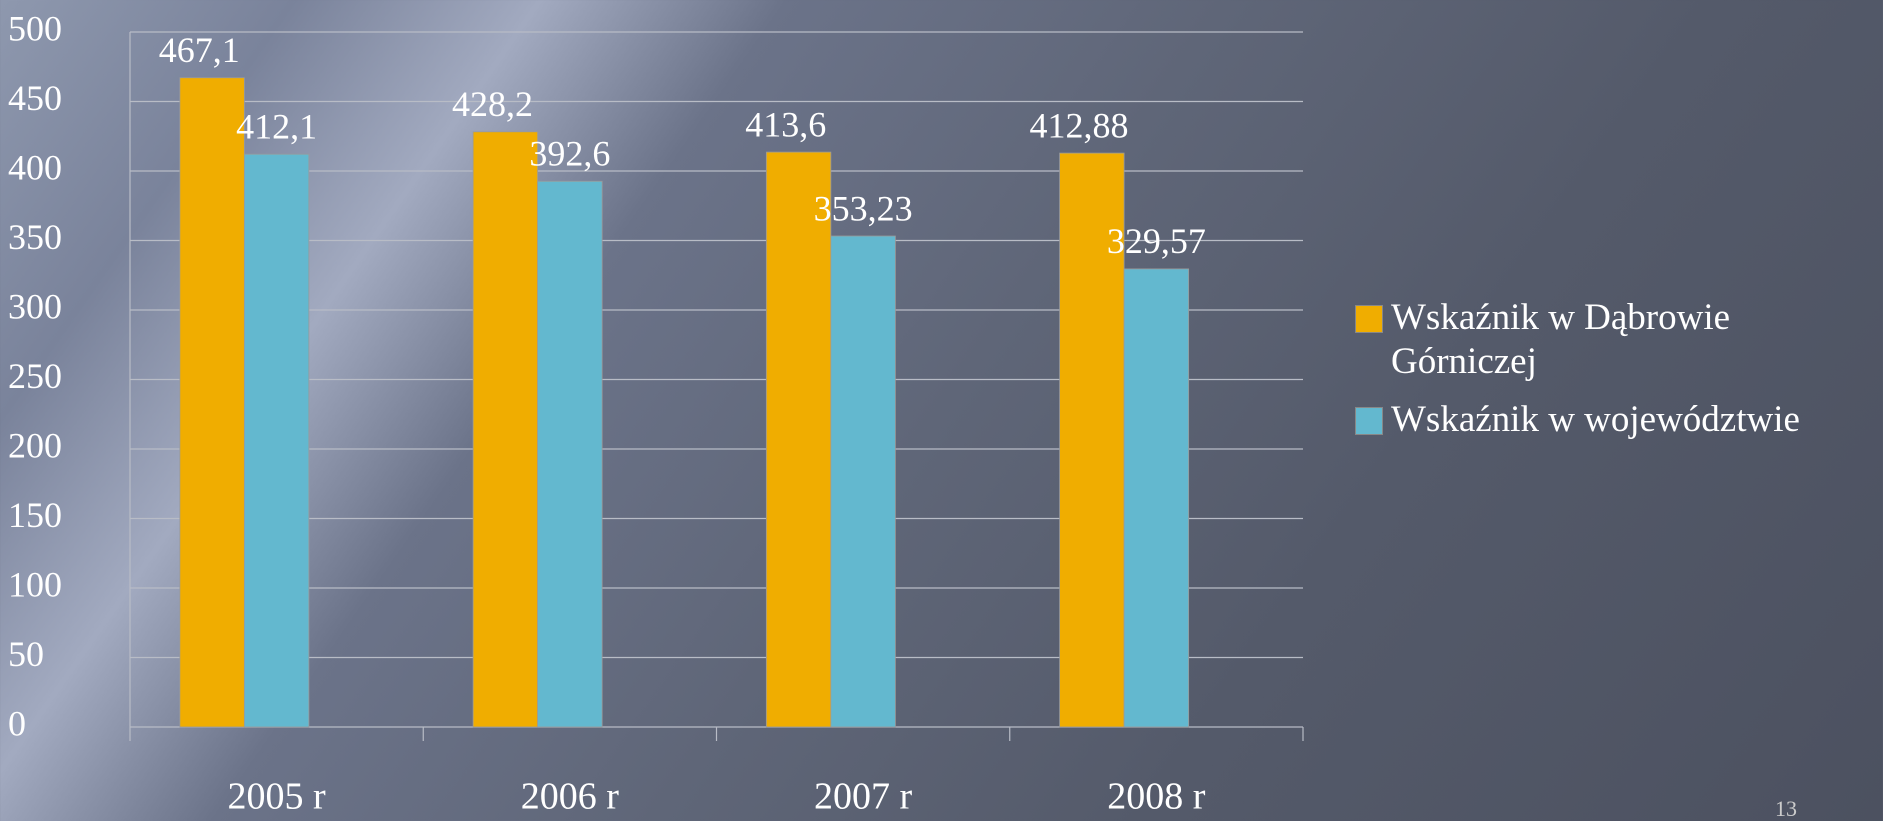  What do you see at coordinates (569, 154) in the screenshot?
I see `value-label: 392,6` at bounding box center [569, 154].